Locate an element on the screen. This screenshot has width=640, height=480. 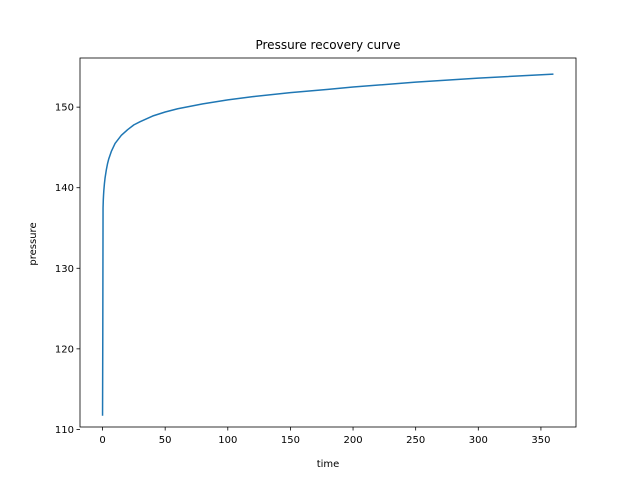
y-axis-label: pressure is located at coordinates (33, 243).